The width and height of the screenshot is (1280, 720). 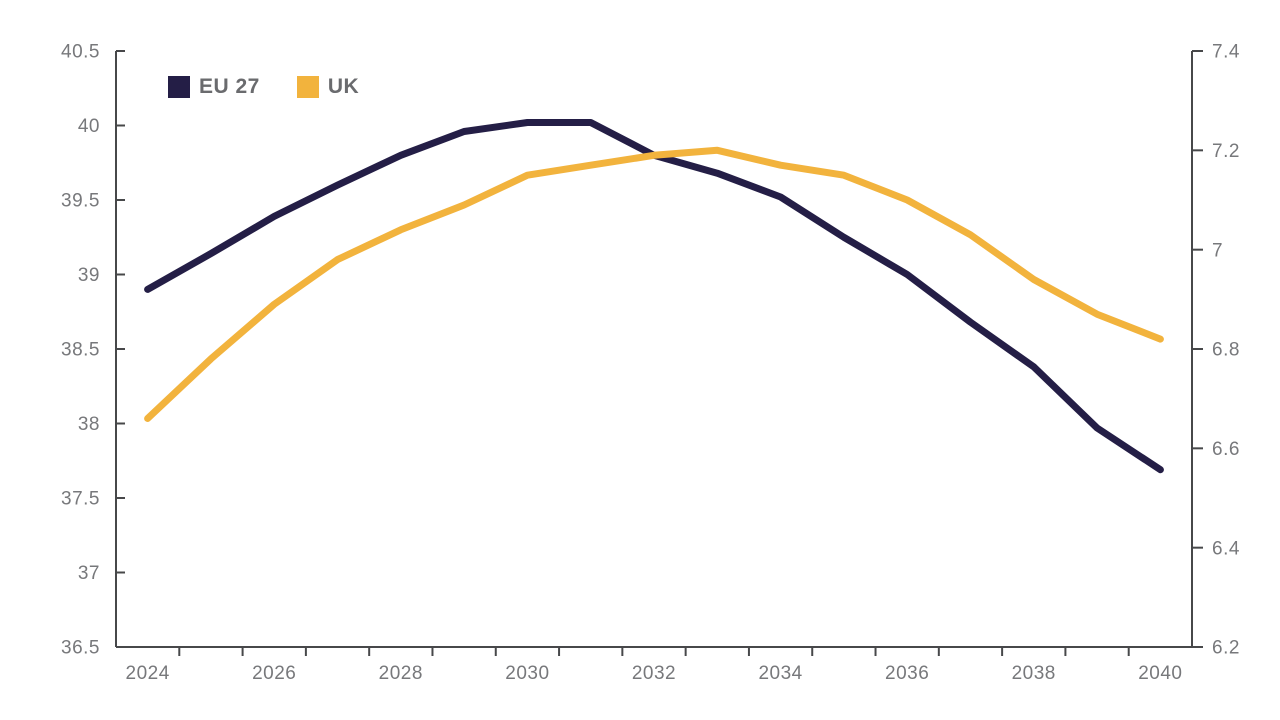 What do you see at coordinates (89, 573) in the screenshot?
I see `left-axis-tick-label: 37` at bounding box center [89, 573].